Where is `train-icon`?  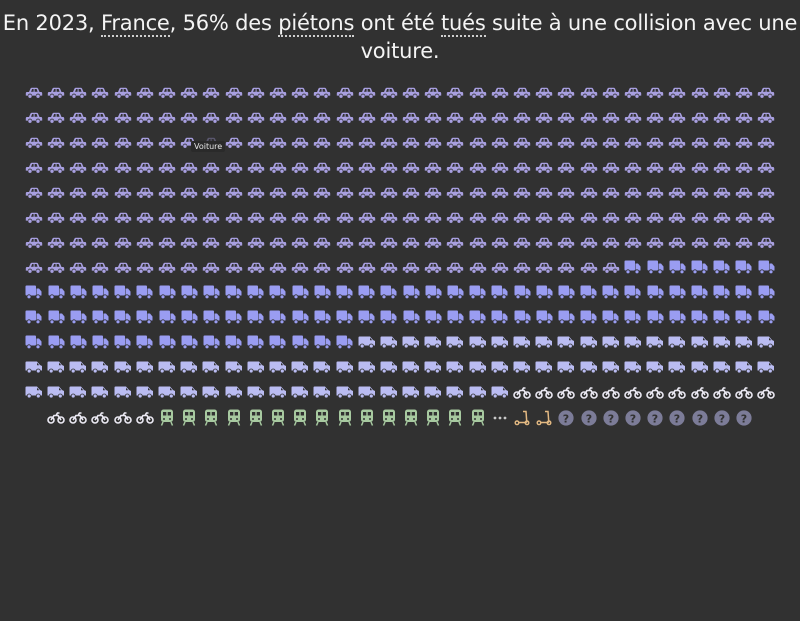
train-icon is located at coordinates (322, 418).